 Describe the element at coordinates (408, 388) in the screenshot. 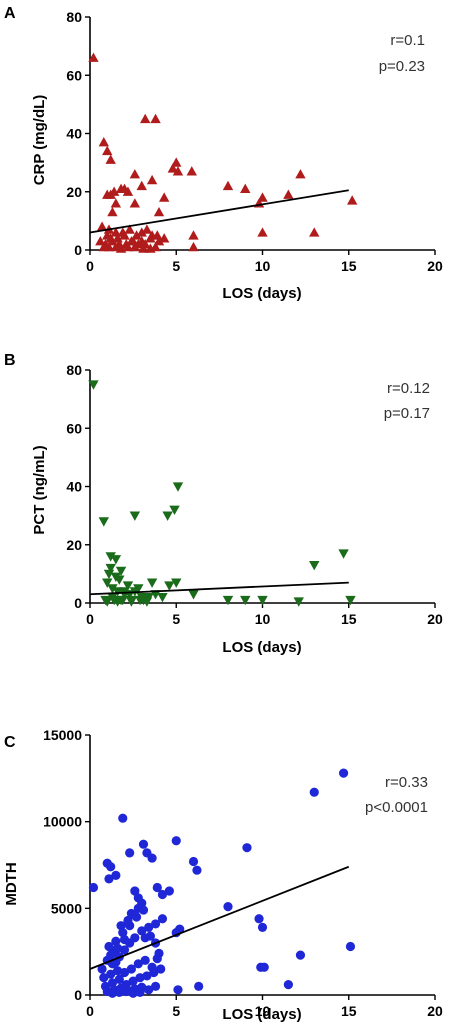

I see `r-value-label: r=0.12` at that location.